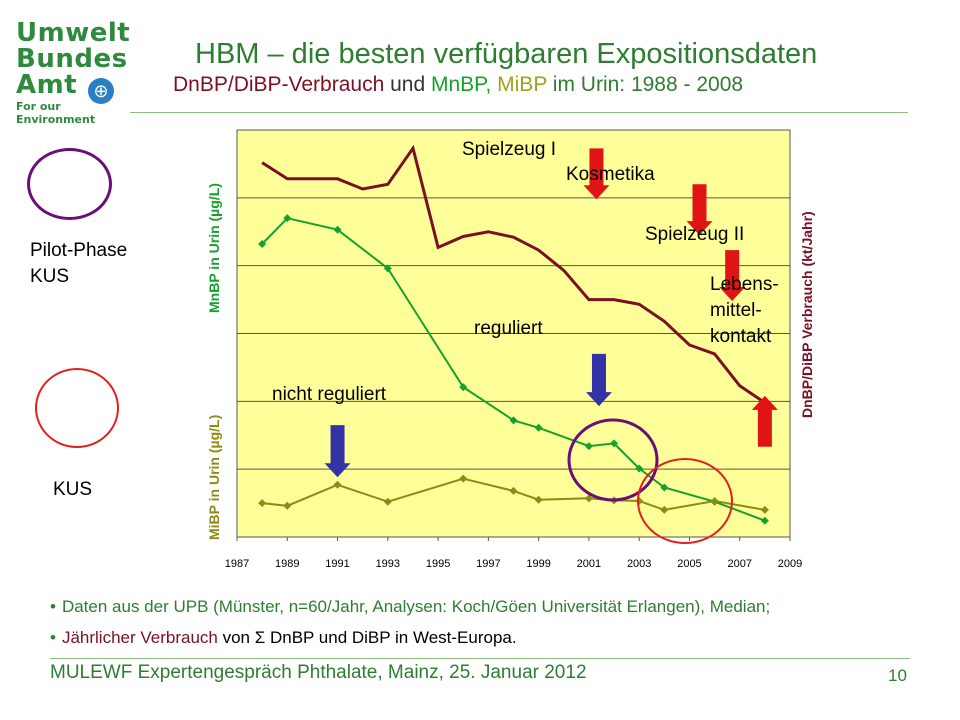 This screenshot has height=720, width=960. Describe the element at coordinates (807, 314) in the screenshot. I see `y-axis-label-consumption: DnBP/DiBP Verbrauch (kt/Jahr)` at that location.